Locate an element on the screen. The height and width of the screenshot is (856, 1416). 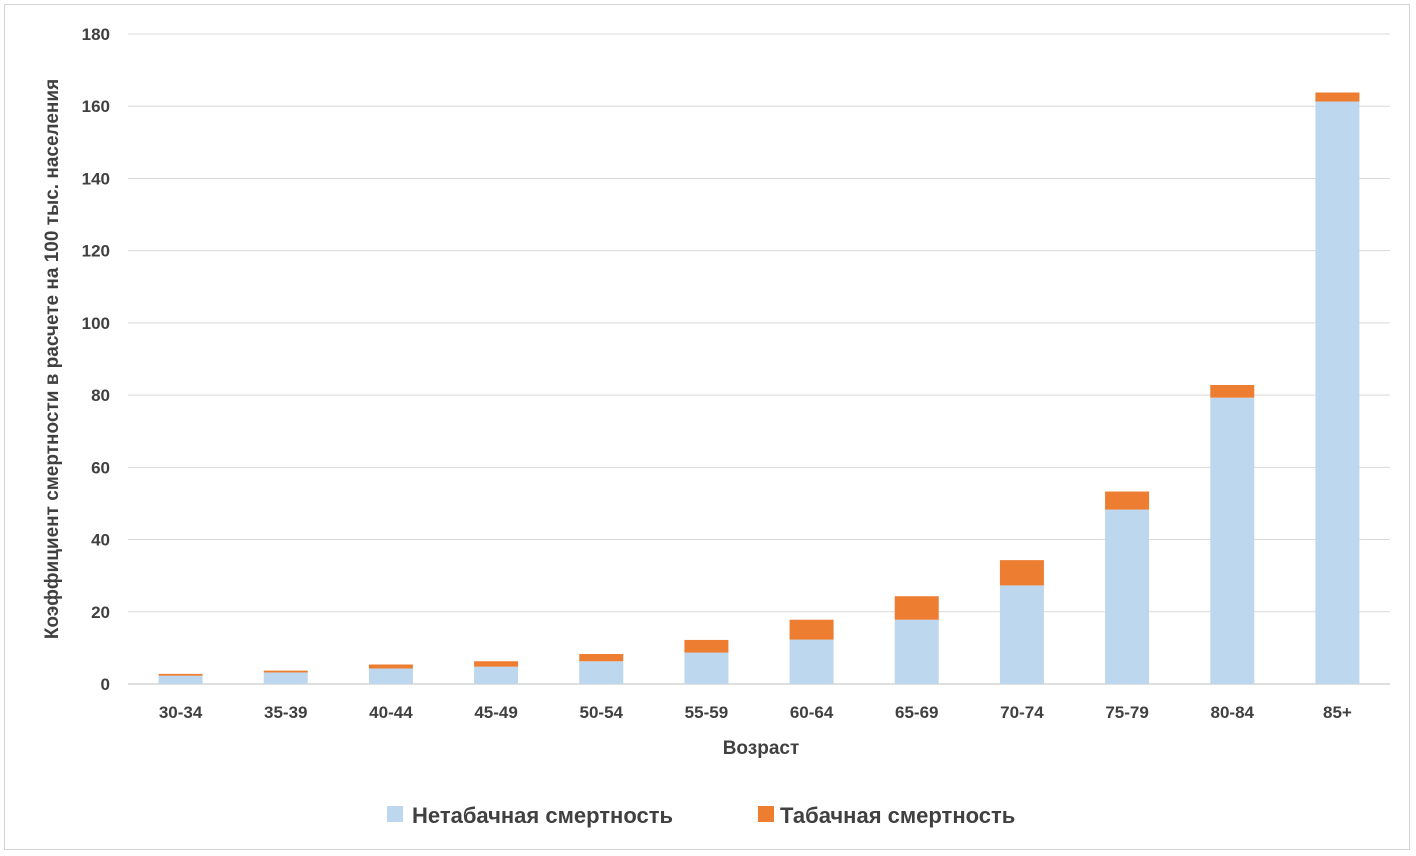
x-tick-label: 45-49 is located at coordinates (495, 712).